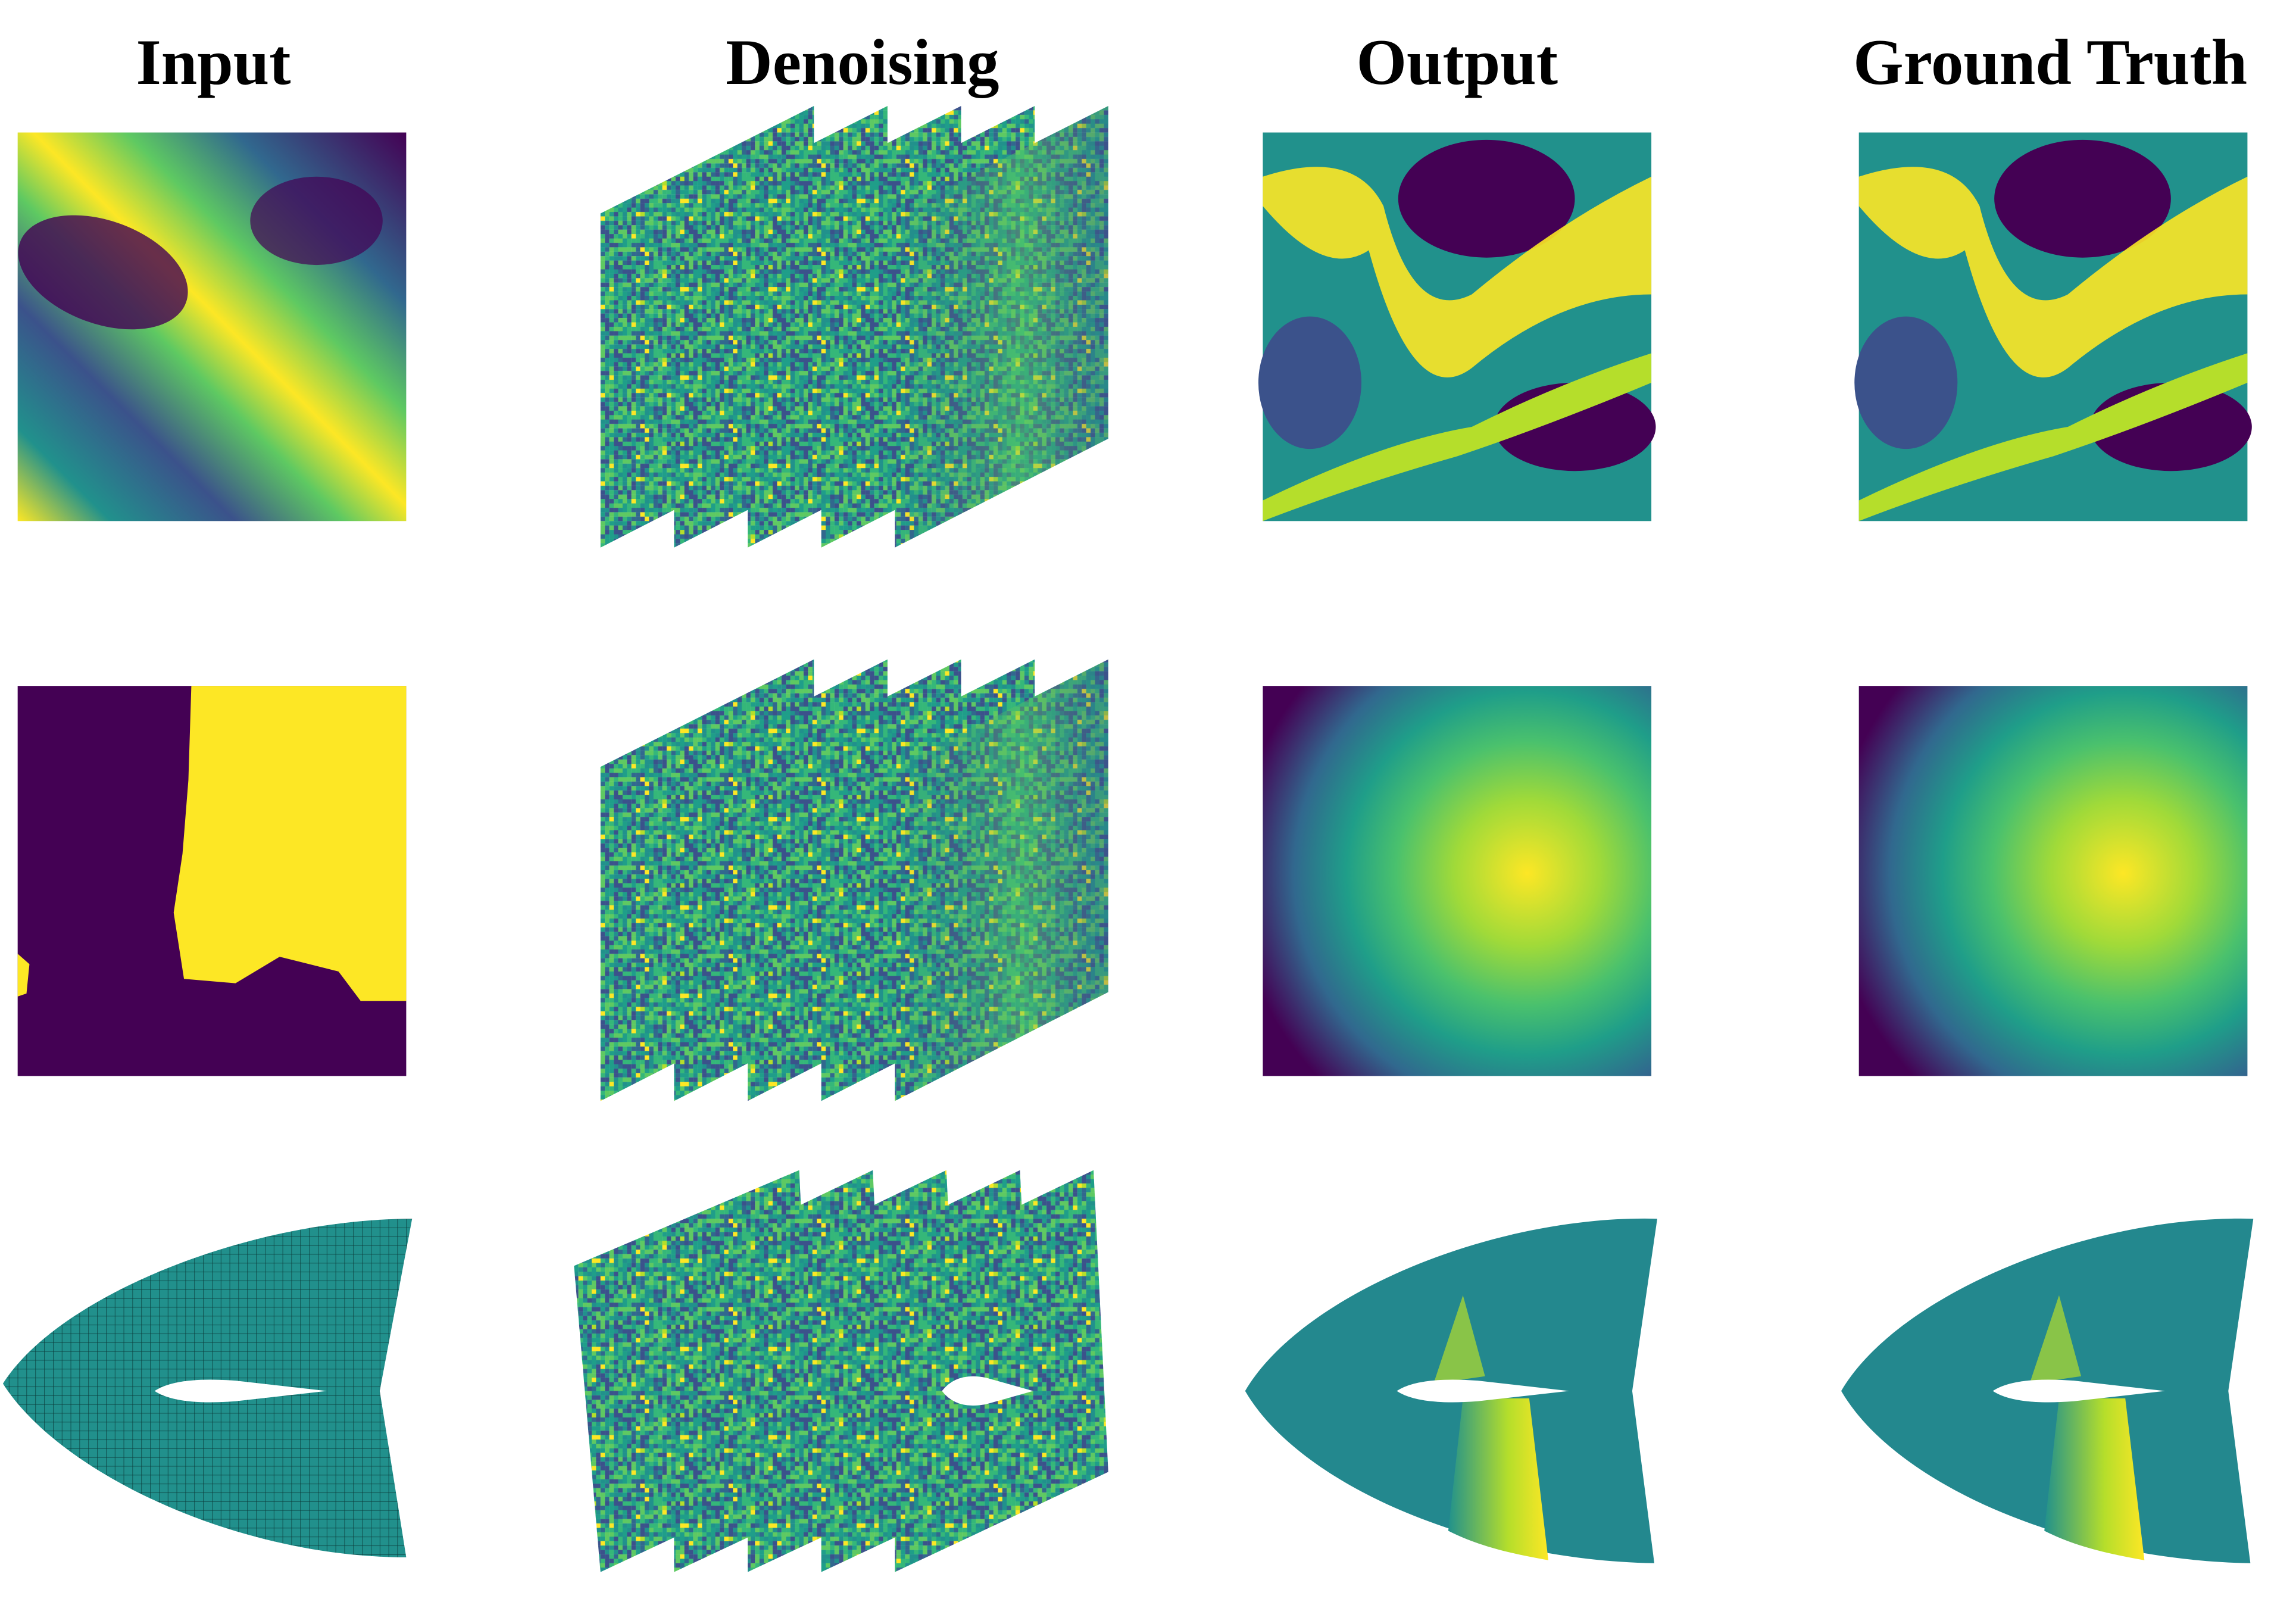 This screenshot has height=1605, width=2296. What do you see at coordinates (1749, 1390) in the screenshot?
I see `row3-fields` at bounding box center [1749, 1390].